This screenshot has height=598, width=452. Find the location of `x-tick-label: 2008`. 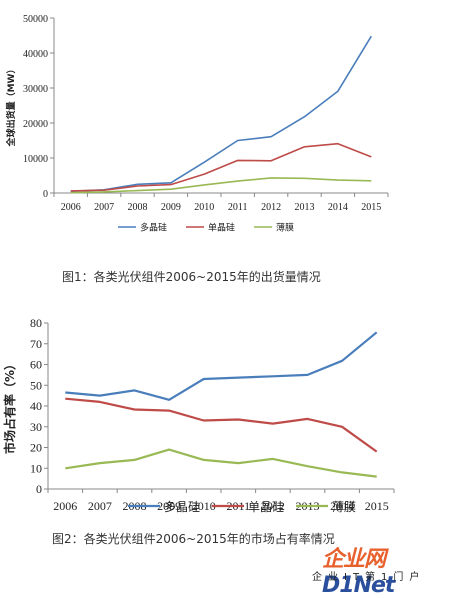

x-tick-label: 2008 is located at coordinates (138, 207).